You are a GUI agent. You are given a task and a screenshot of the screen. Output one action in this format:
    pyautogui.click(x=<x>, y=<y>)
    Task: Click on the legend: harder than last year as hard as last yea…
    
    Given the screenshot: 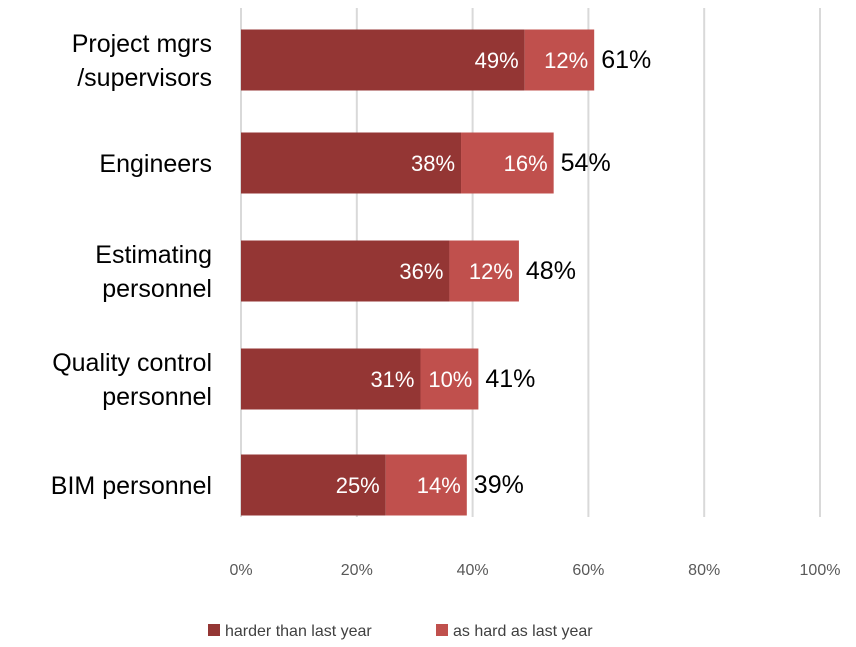 What is the action you would take?
    pyautogui.click(x=400, y=631)
    